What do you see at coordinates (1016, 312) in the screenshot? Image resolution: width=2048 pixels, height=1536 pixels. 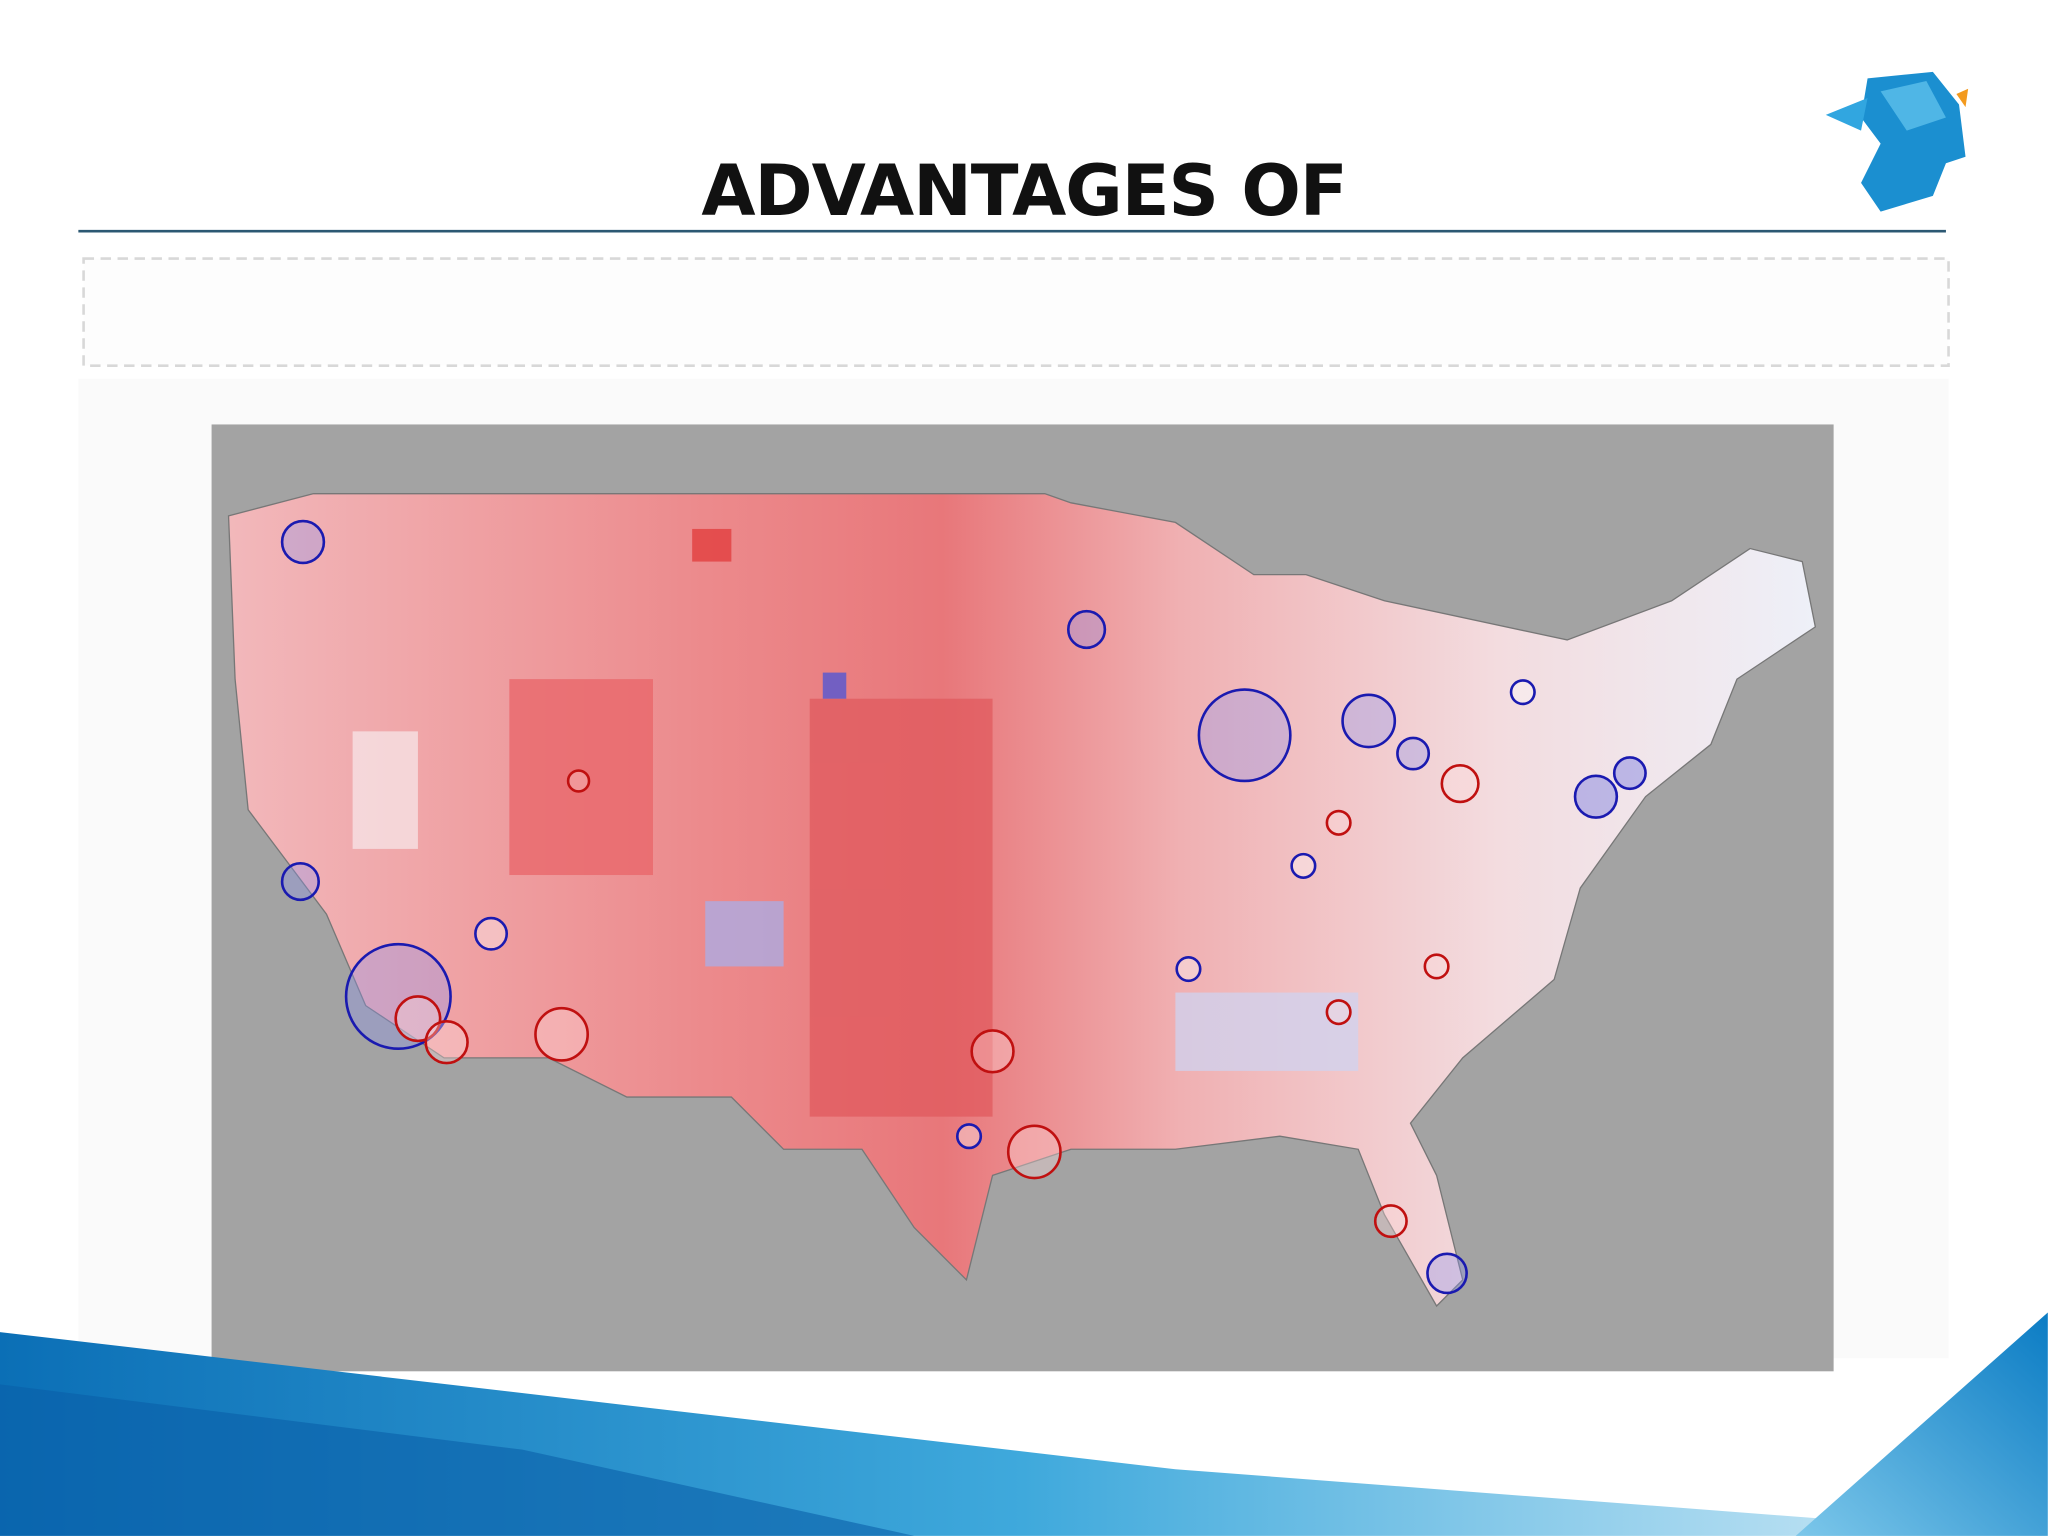 I see `placeholder-box` at bounding box center [1016, 312].